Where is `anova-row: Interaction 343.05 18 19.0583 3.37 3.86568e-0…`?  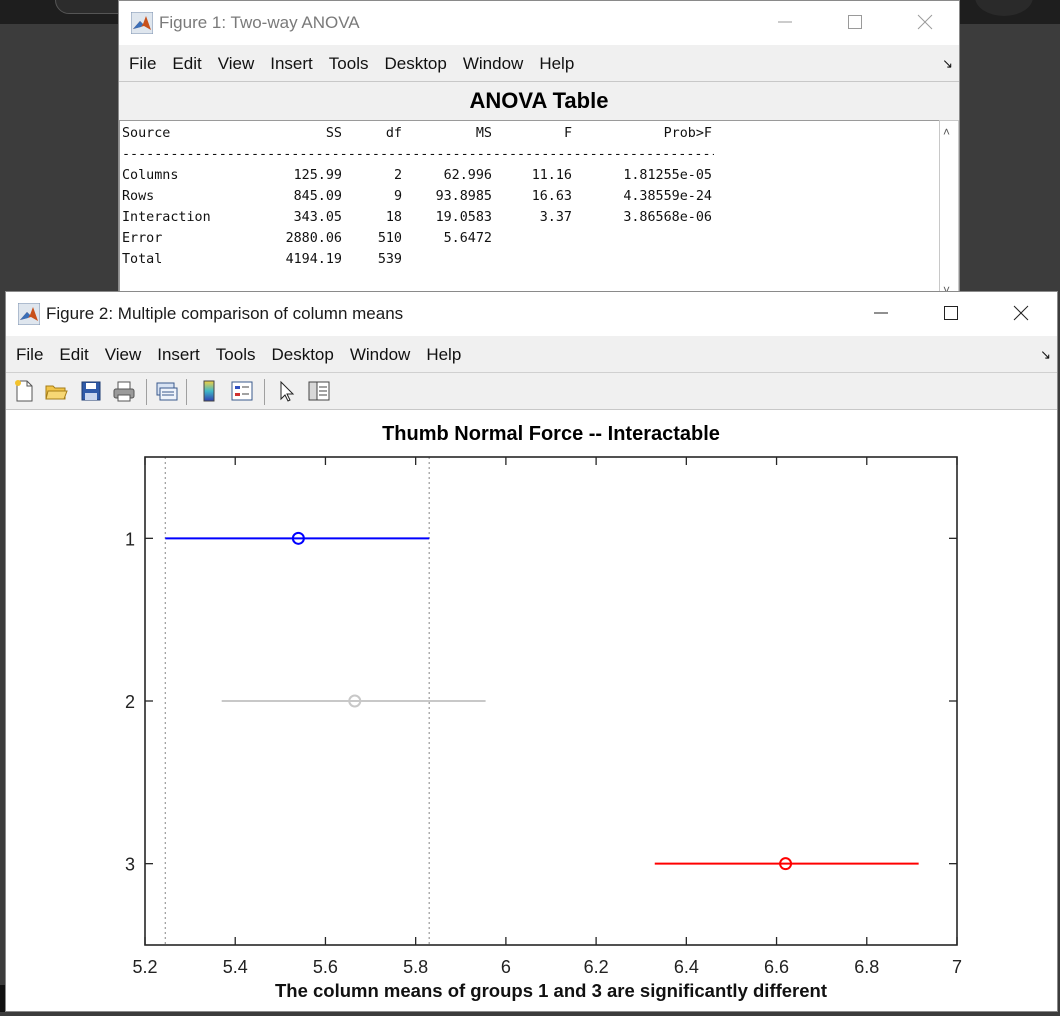
anova-row: Interaction 343.05 18 19.0583 3.37 3.86568e-0… is located at coordinates (418, 217).